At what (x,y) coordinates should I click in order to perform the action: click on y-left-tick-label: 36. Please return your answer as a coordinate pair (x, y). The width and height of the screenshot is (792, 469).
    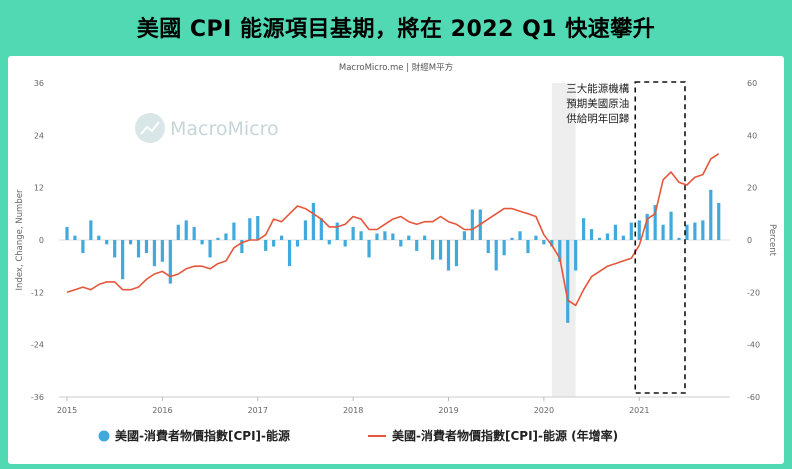
    Looking at the image, I should click on (39, 83).